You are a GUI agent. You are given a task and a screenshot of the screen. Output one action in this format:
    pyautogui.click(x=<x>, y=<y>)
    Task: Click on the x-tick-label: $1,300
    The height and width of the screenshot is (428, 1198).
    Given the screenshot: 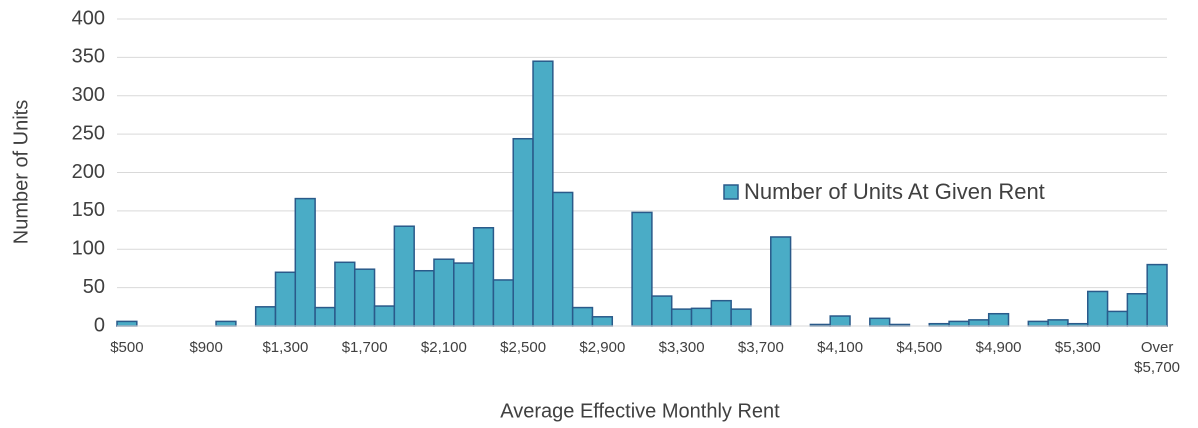 What is the action you would take?
    pyautogui.click(x=285, y=347)
    